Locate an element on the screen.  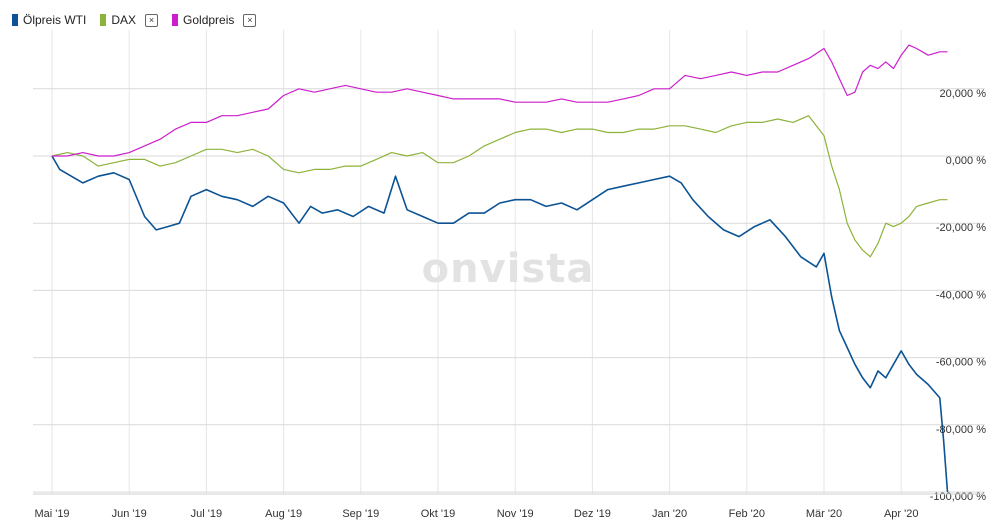
legend-label: Ölpreis WTI is located at coordinates (55, 20).